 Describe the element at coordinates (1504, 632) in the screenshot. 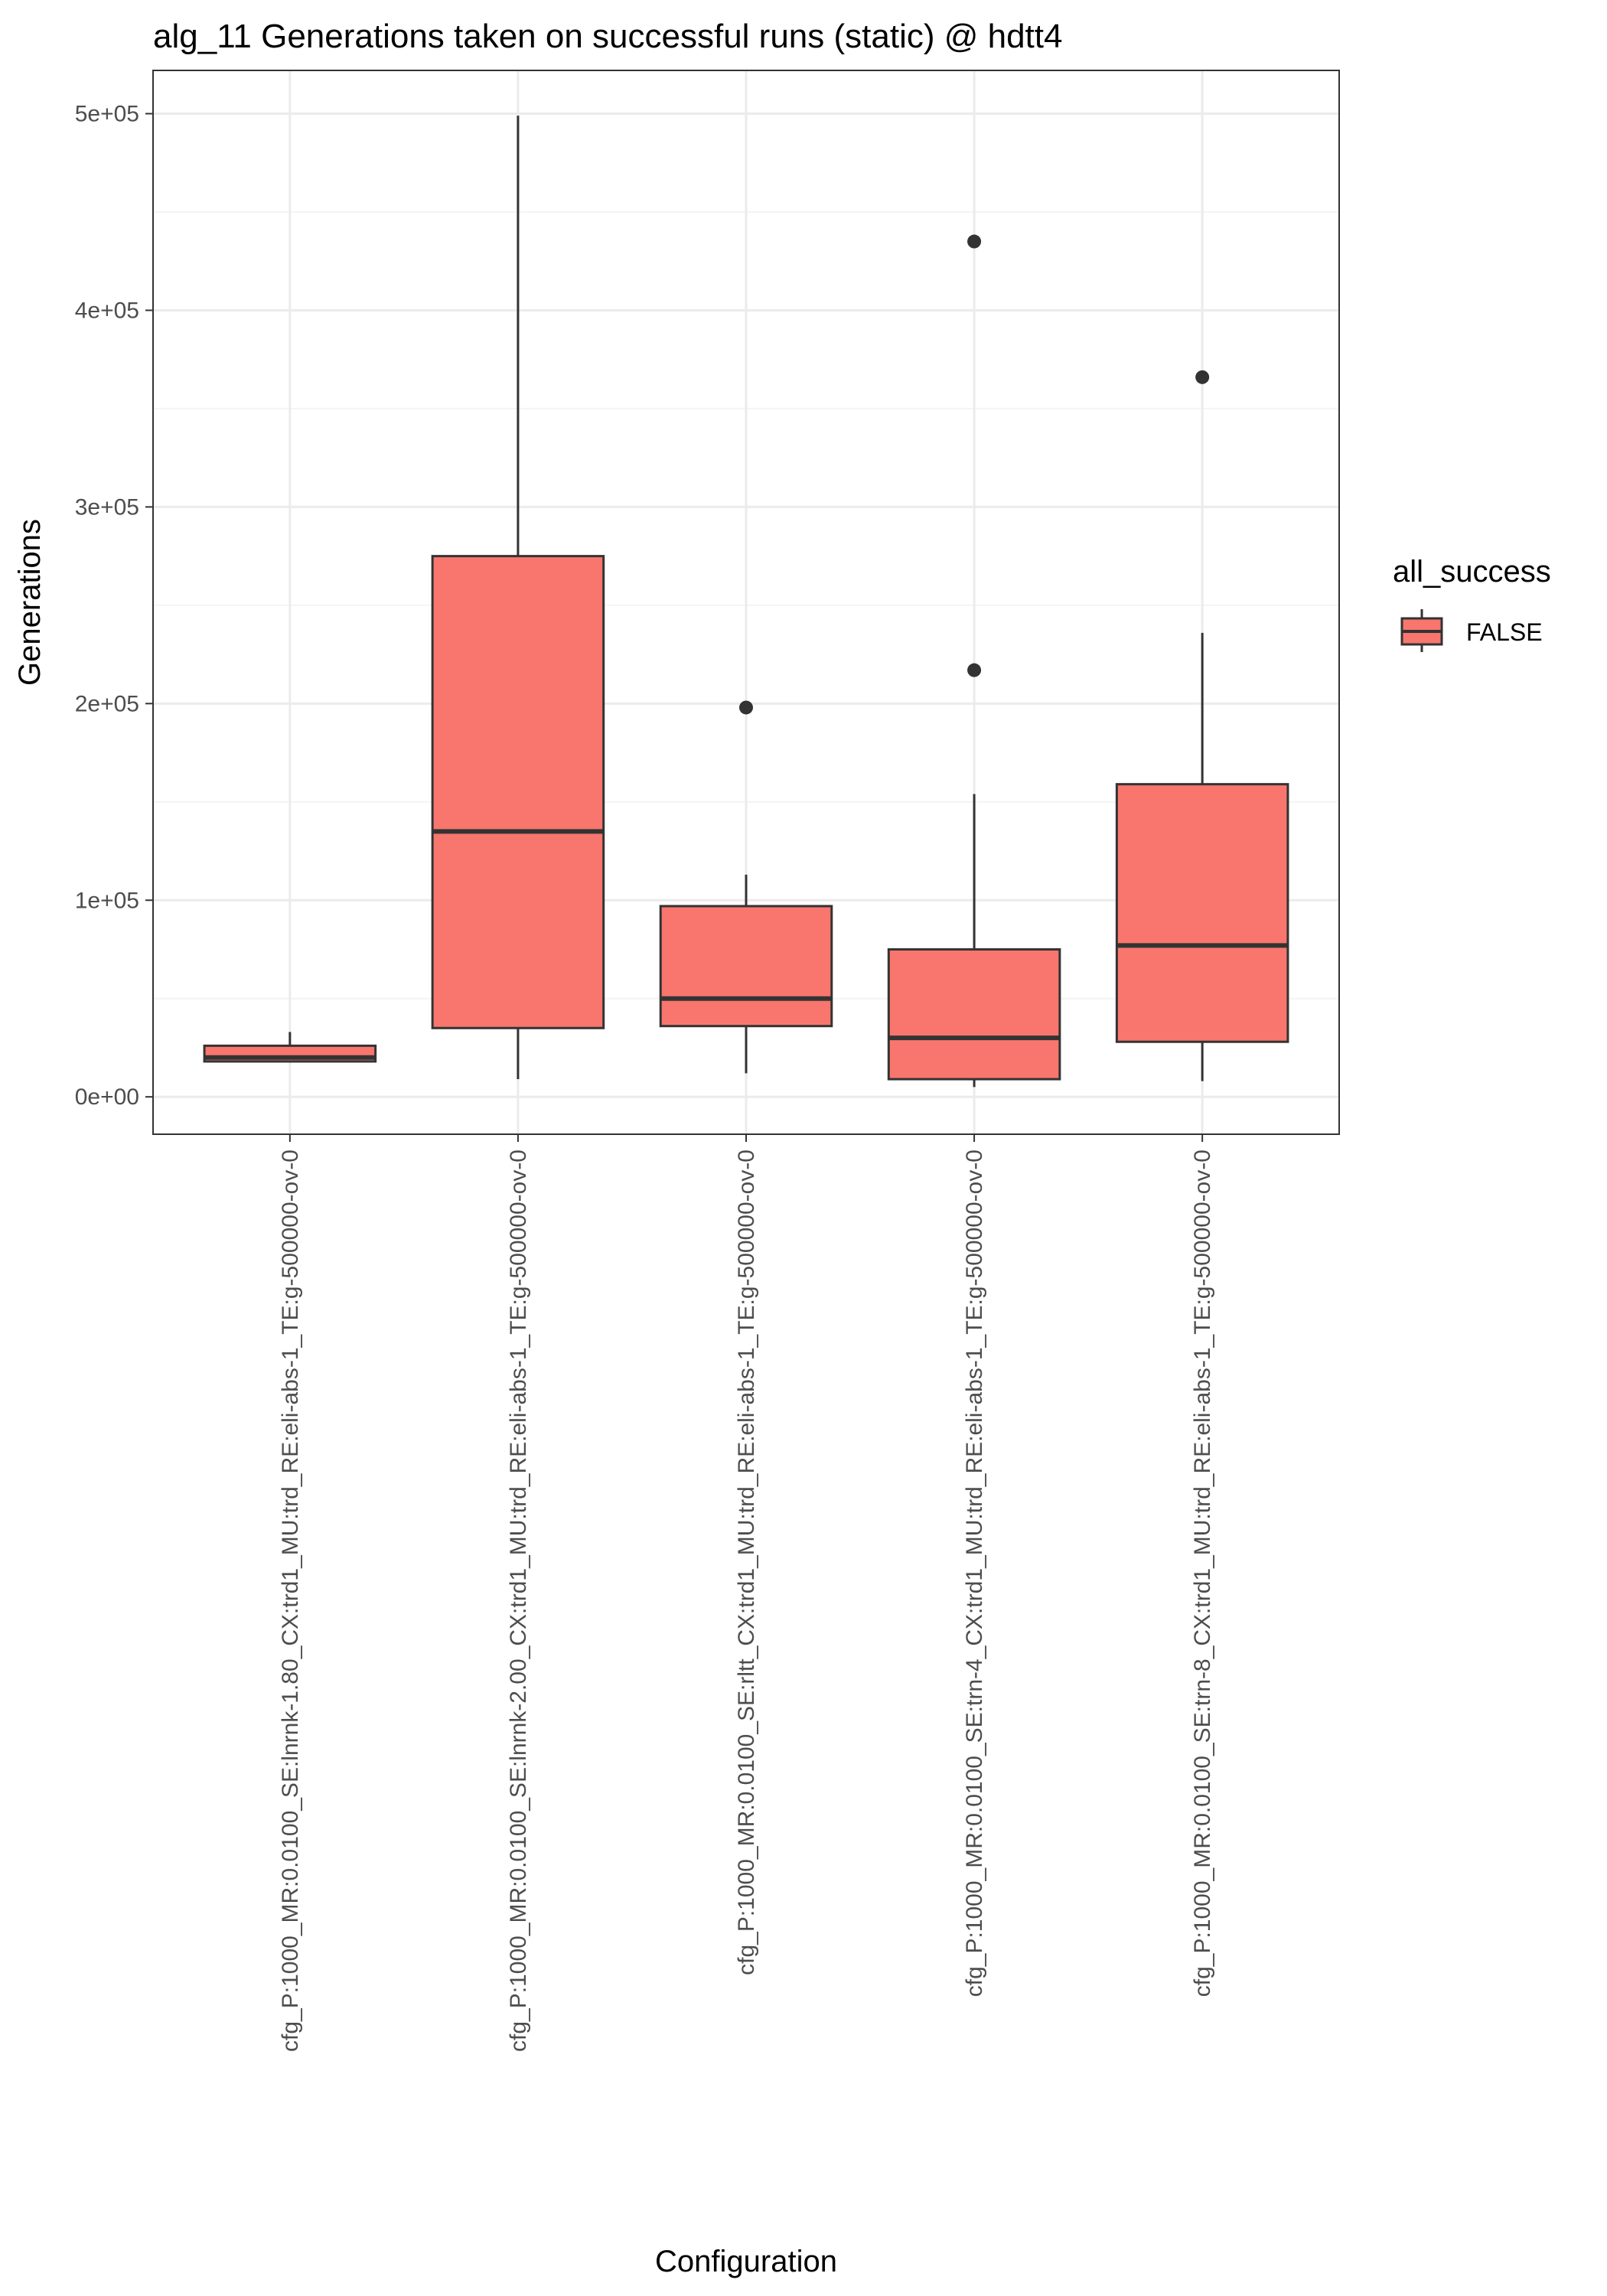

I see `legend-label-false: FALSE` at that location.